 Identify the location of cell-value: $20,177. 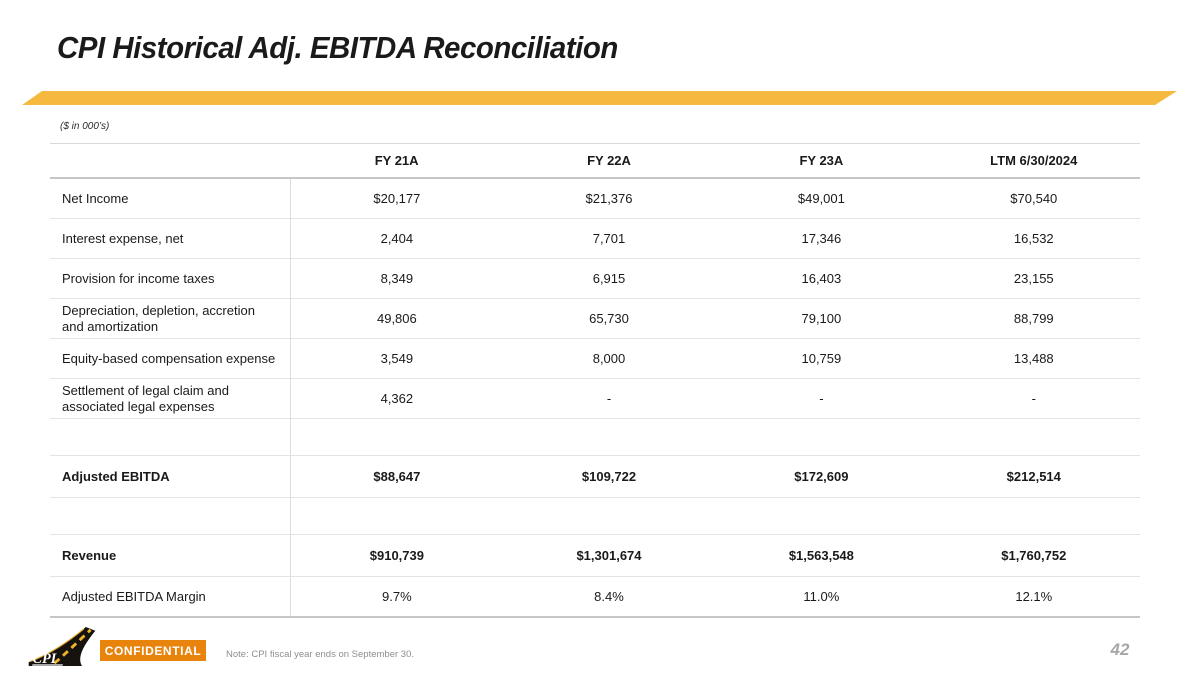
(396, 198).